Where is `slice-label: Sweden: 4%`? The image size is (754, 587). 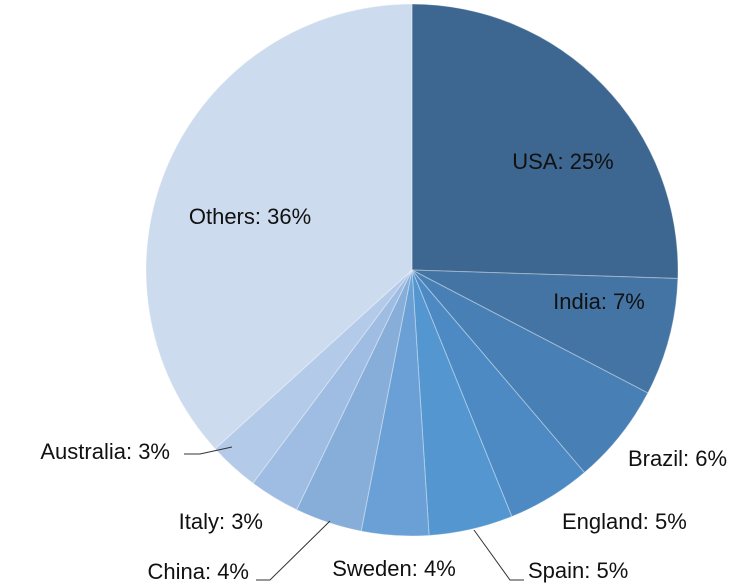 slice-label: Sweden: 4% is located at coordinates (394, 568).